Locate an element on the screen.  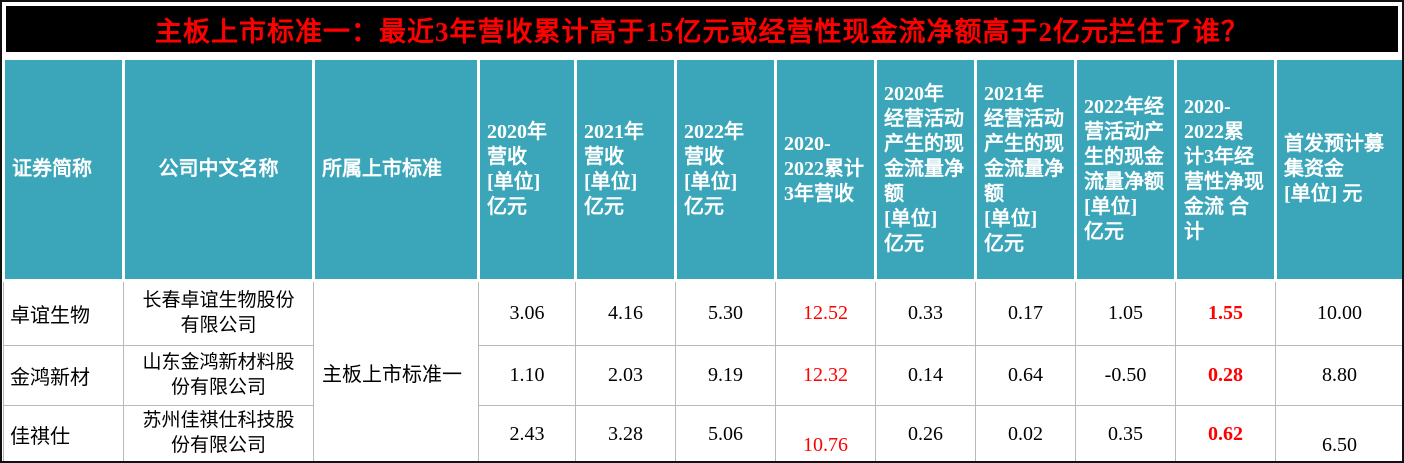
revenue-2021-cell: 2.03 is located at coordinates (625, 375).